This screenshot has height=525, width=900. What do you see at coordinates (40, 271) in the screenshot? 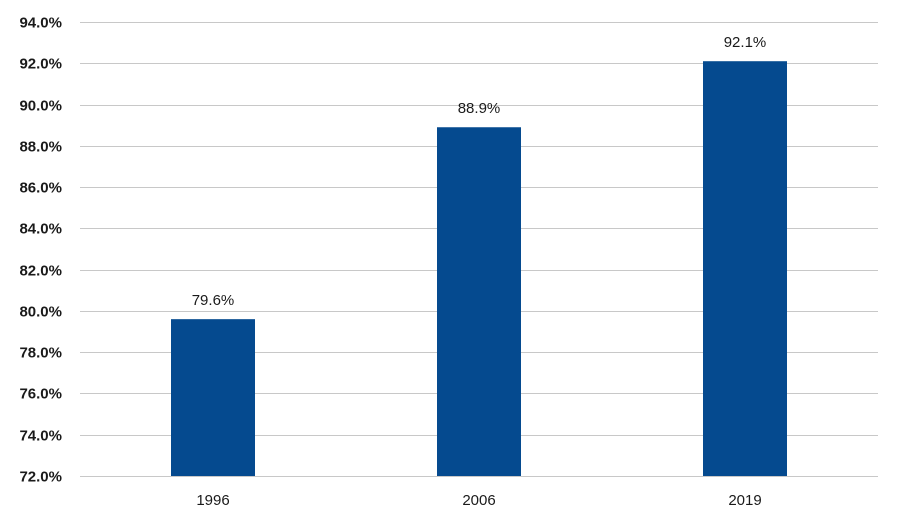
I see `y-tick-label: 82.0%` at bounding box center [40, 271].